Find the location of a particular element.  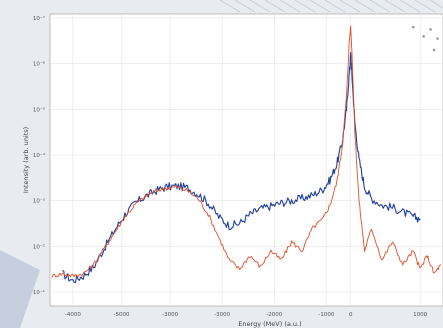

x-tick-label-0: -4000 is located at coordinates (73, 315).